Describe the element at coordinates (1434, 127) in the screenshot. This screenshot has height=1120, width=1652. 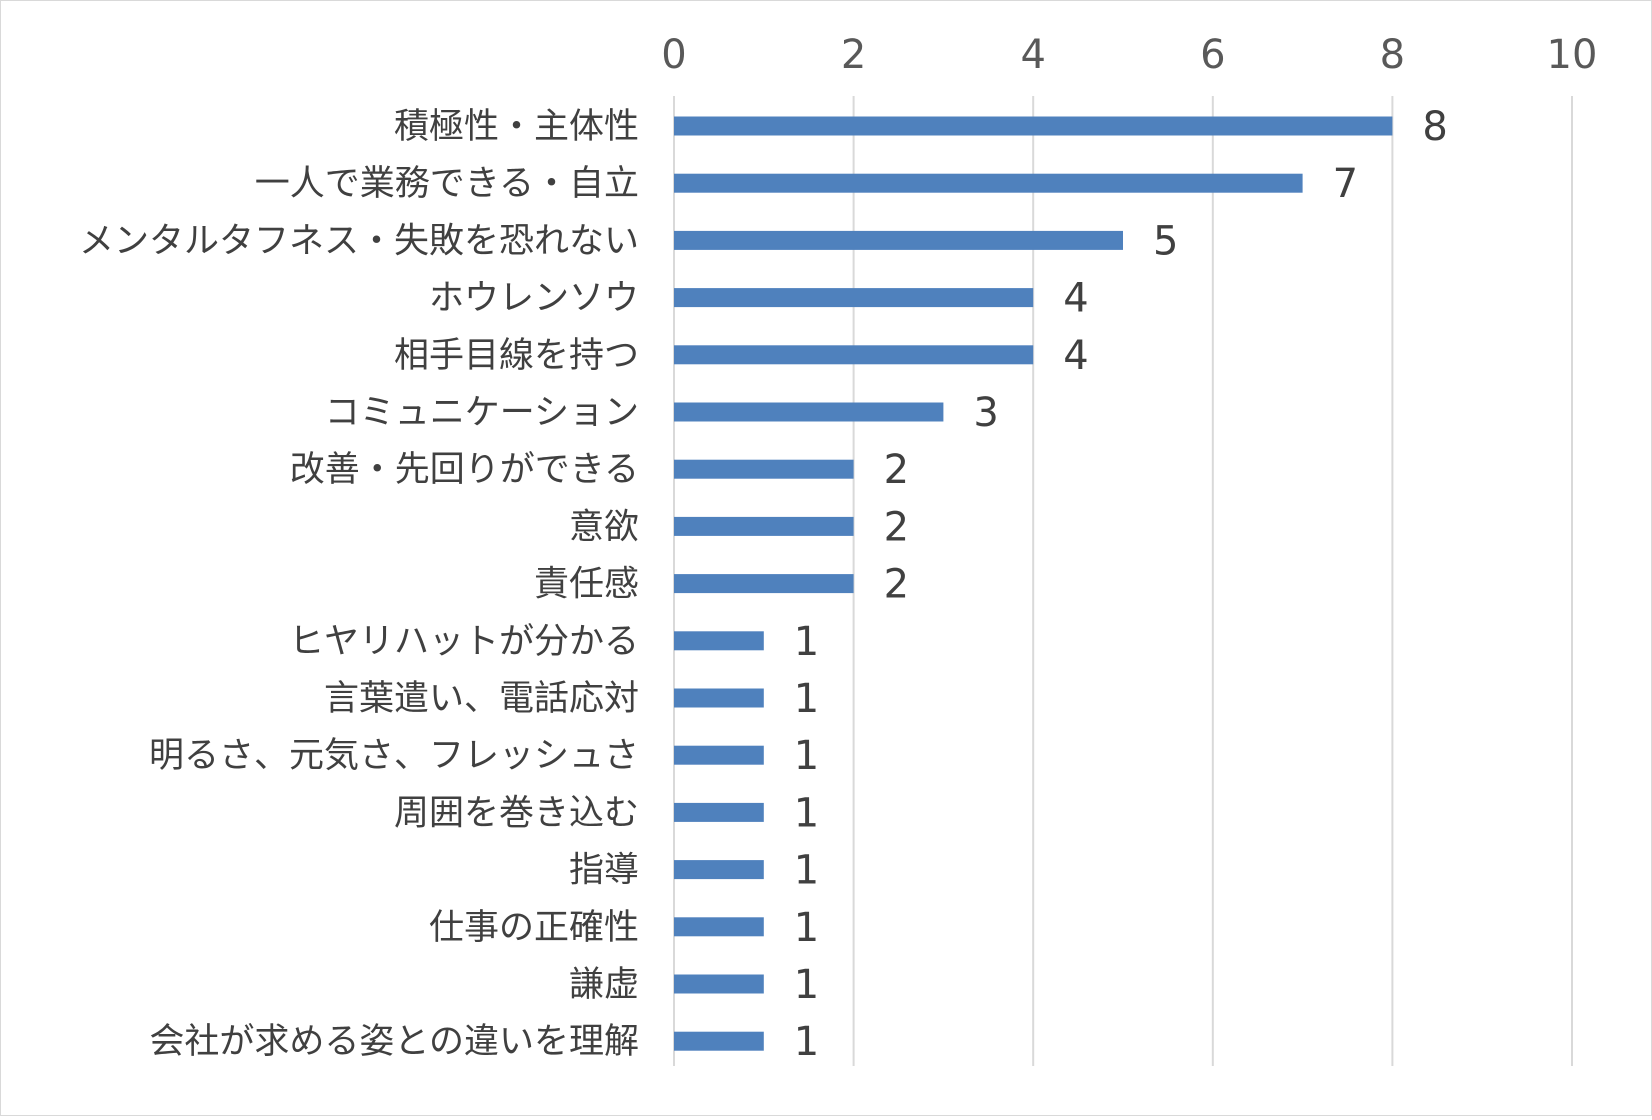
I see `data-label: 8` at that location.